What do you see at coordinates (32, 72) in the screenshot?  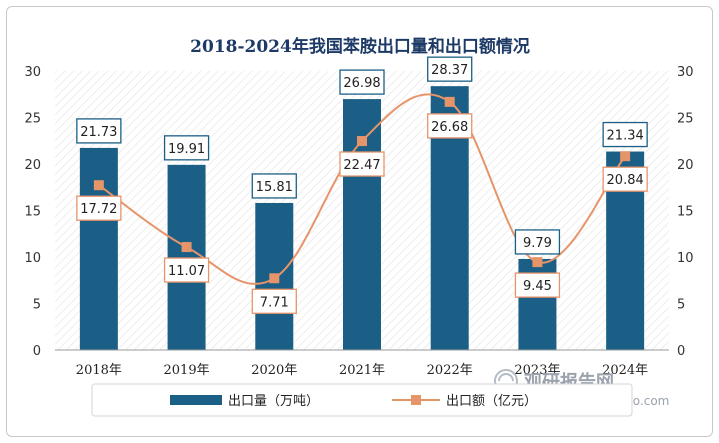 I see `y-left-tick-label: 30` at bounding box center [32, 72].